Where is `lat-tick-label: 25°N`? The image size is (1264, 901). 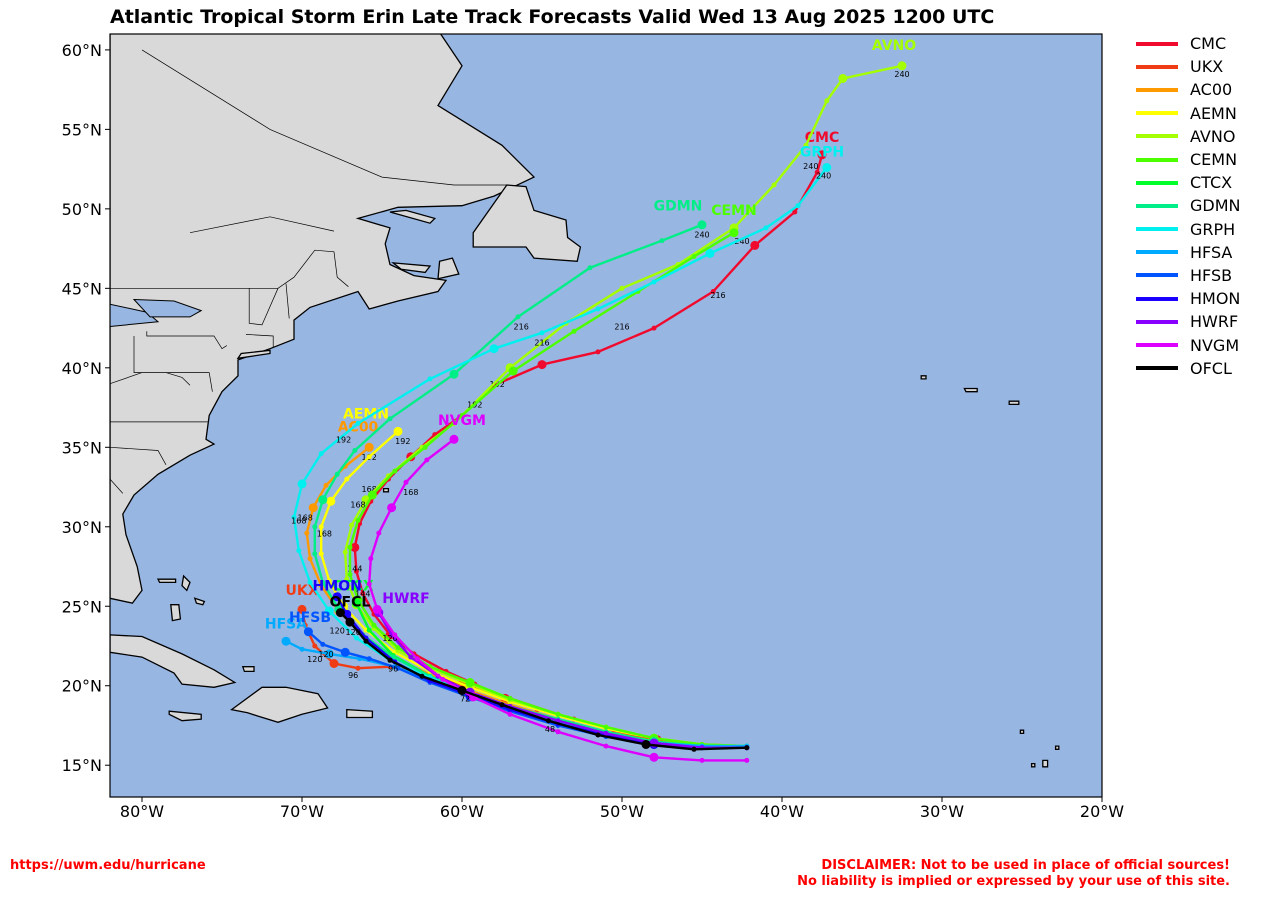 lat-tick-label: 25°N is located at coordinates (82, 606).